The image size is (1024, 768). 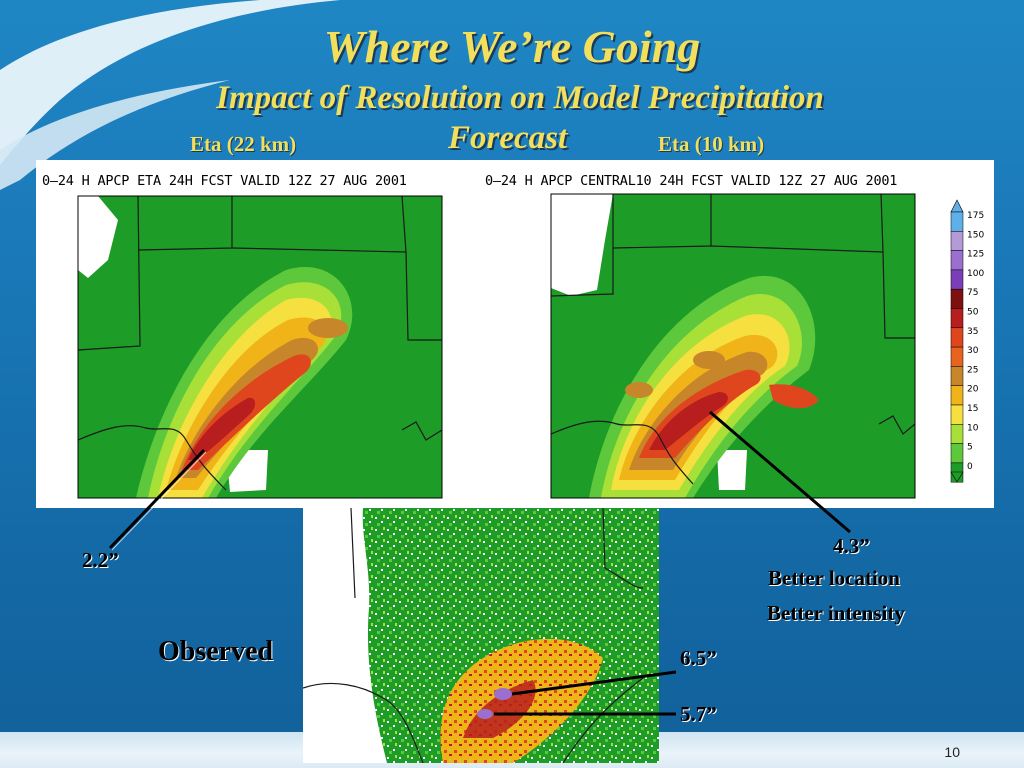 What do you see at coordinates (100, 560) in the screenshot?
I see `left-max-annotation: 2.2”` at bounding box center [100, 560].